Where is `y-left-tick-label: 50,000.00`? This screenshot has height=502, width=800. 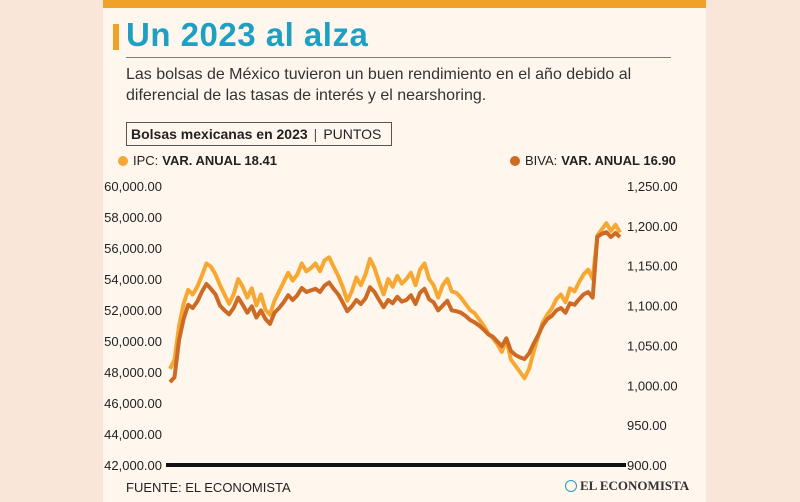
y-left-tick-label: 50,000.00 is located at coordinates (133, 341).